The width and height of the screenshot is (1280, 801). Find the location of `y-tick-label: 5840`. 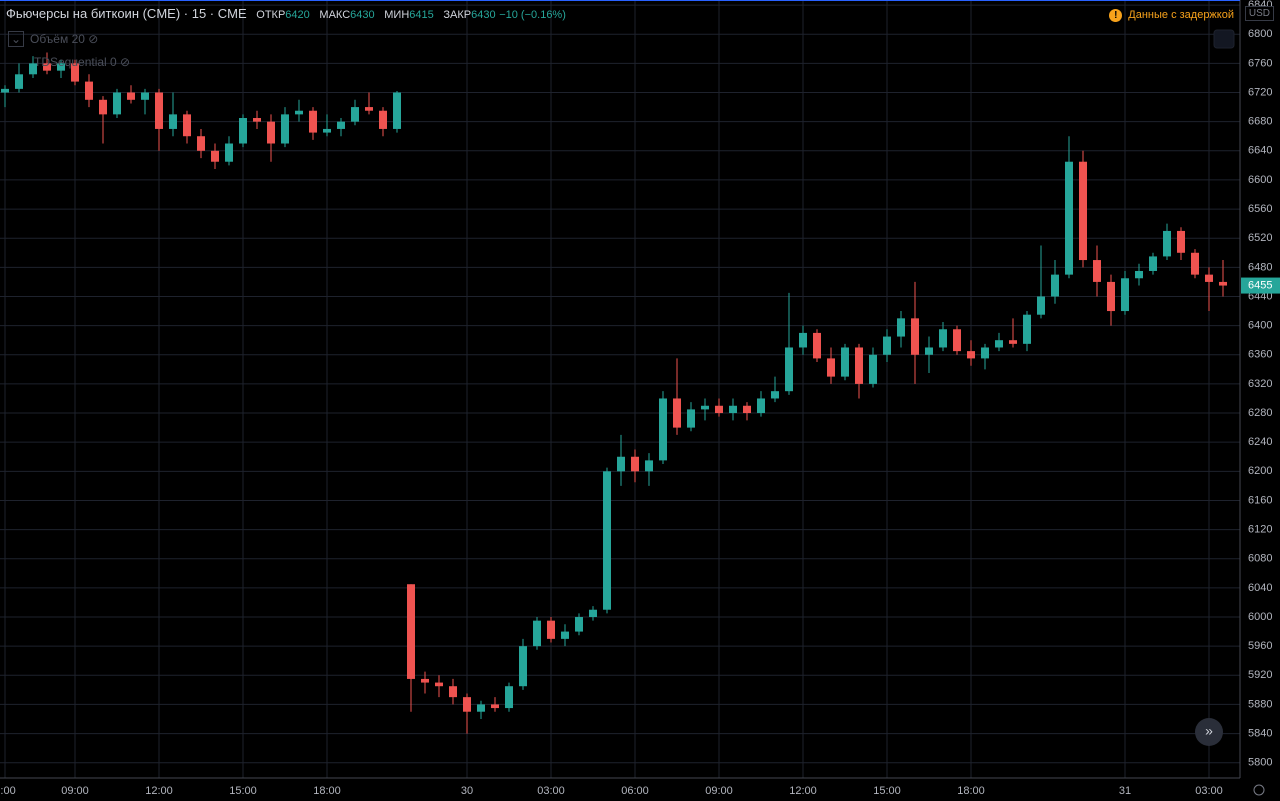

y-tick-label: 5840 is located at coordinates (1260, 733).